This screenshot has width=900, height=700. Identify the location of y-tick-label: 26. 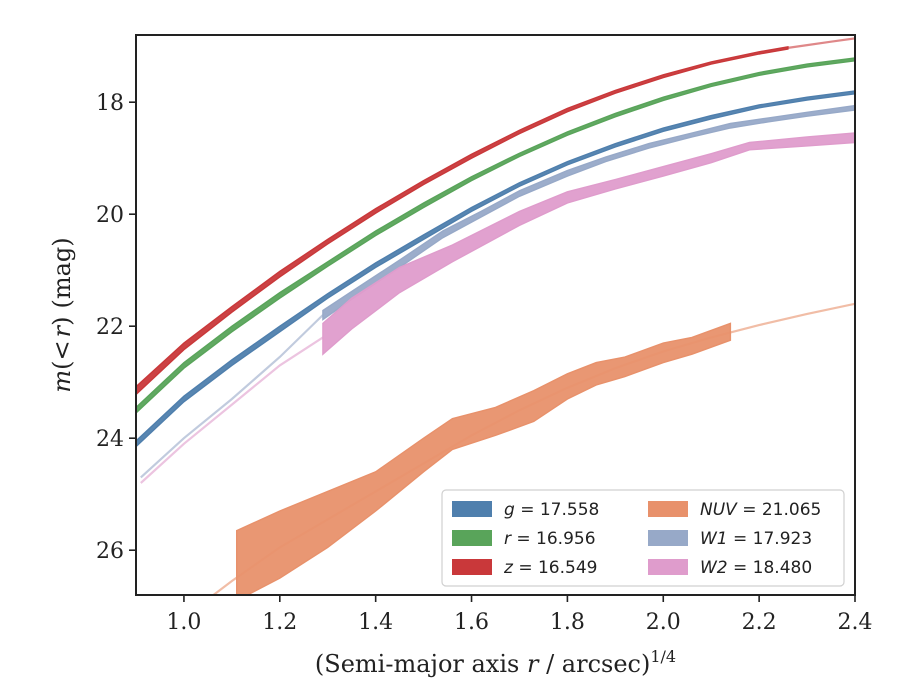
(110, 551).